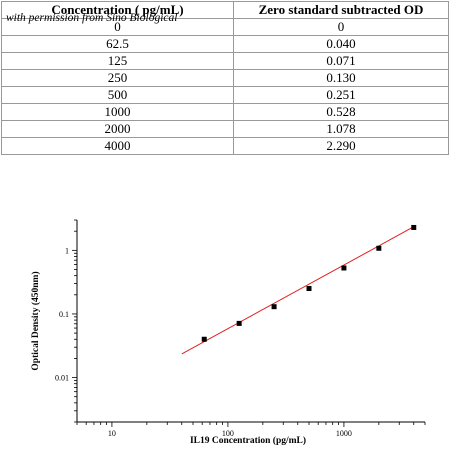 This screenshot has width=450, height=452. Describe the element at coordinates (117, 44) in the screenshot. I see `cell-concentration: 62.5` at that location.